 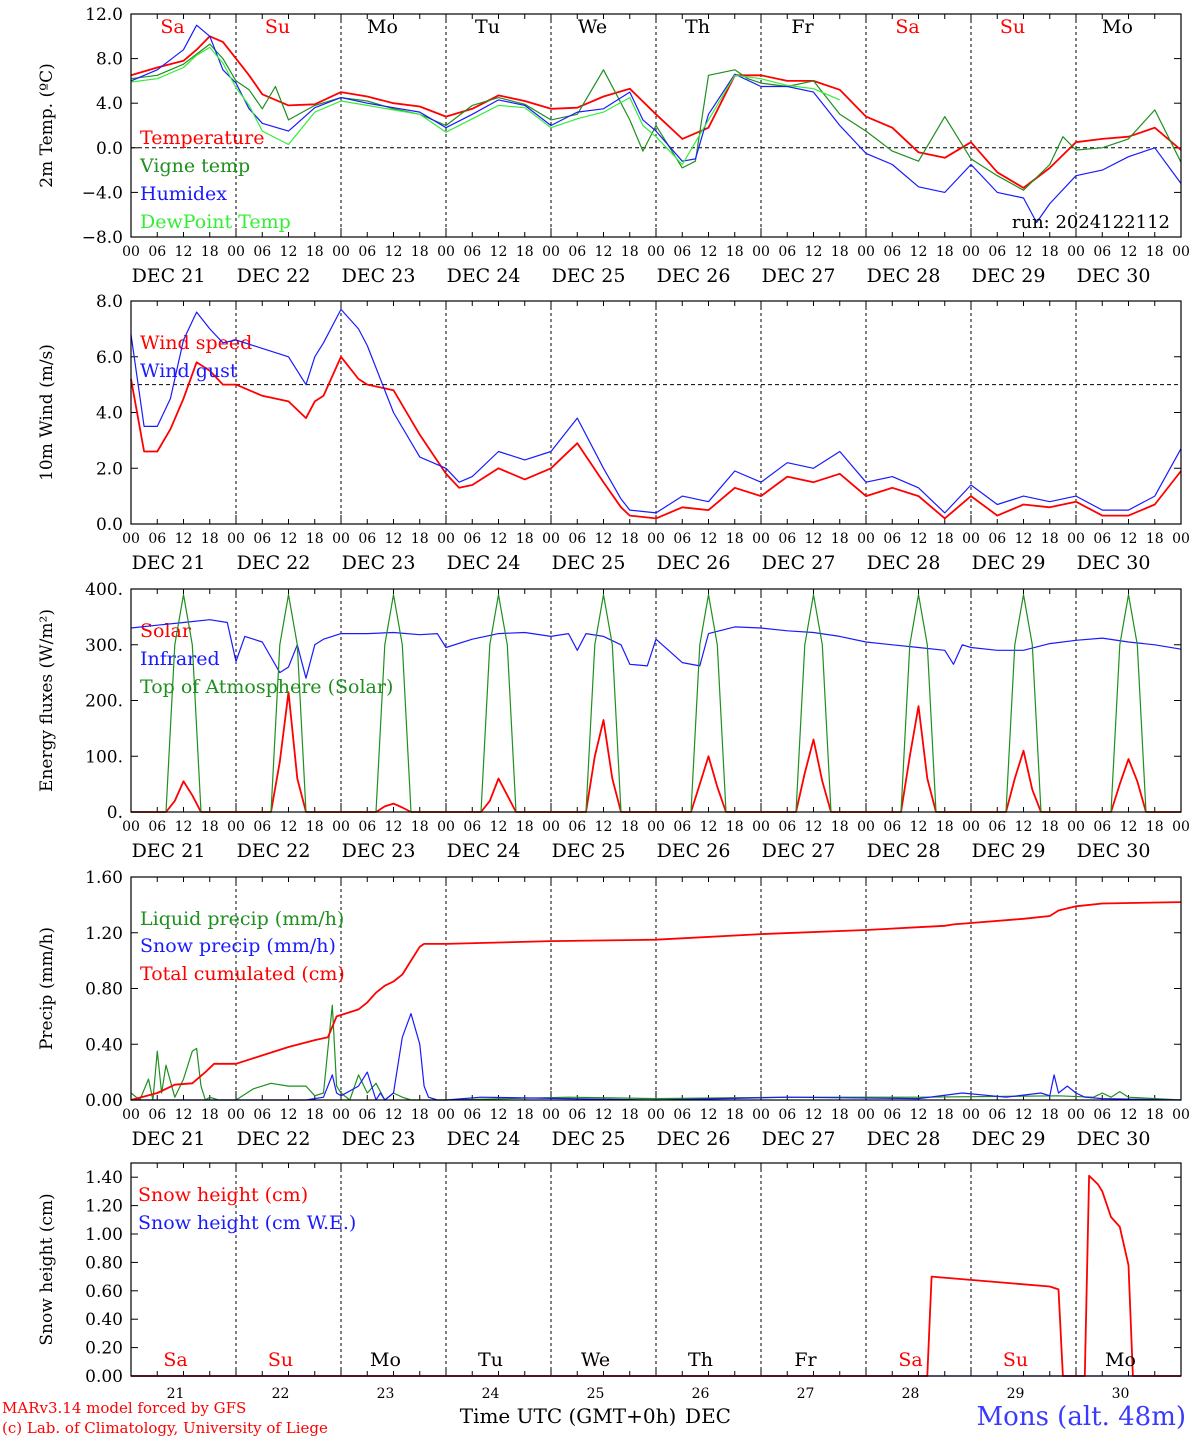 What do you see at coordinates (196, 343) in the screenshot?
I see `legend-entry: Wind speed` at bounding box center [196, 343].